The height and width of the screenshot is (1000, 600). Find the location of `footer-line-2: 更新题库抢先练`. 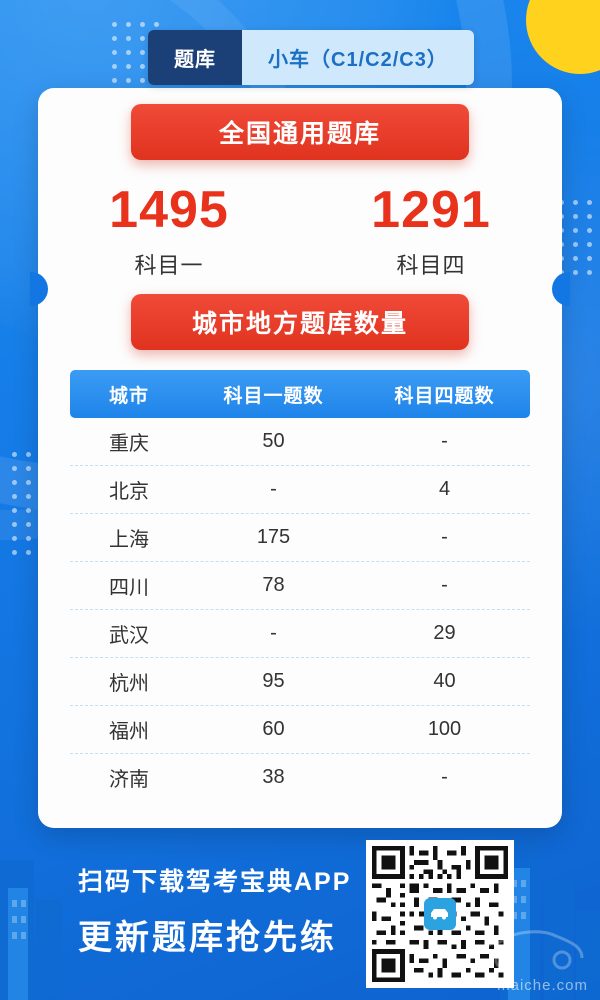

footer-line-2: 更新题库抢先练 is located at coordinates (207, 938).